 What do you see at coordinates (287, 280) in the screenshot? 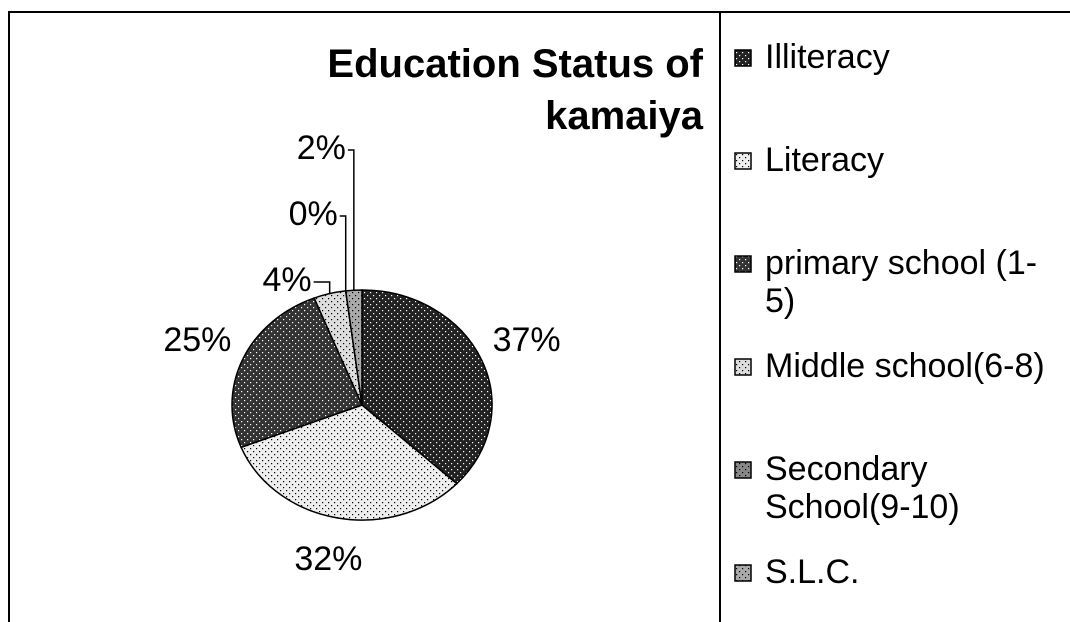
I see `data-label: 4%` at bounding box center [287, 280].